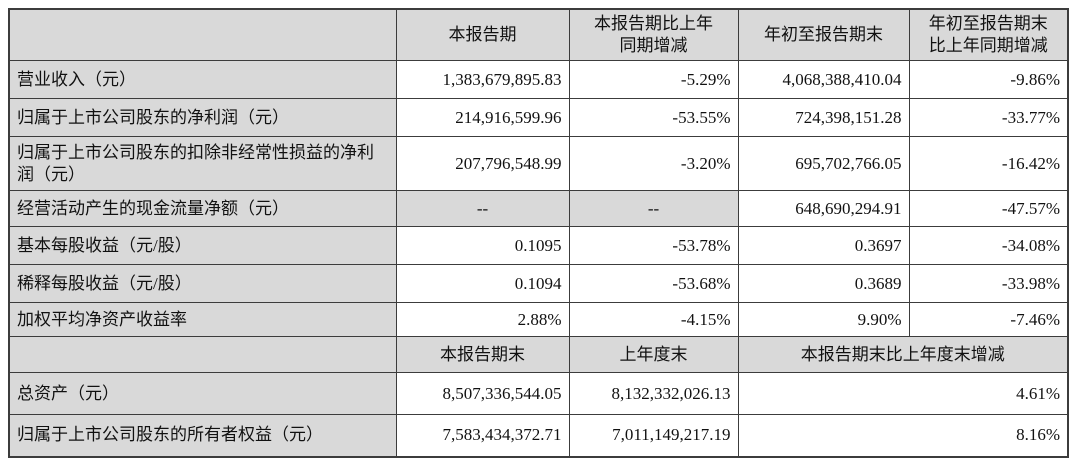 The height and width of the screenshot is (466, 1080). Describe the element at coordinates (482, 394) in the screenshot. I see `cell-period-end: 8,507,336,544.05` at that location.